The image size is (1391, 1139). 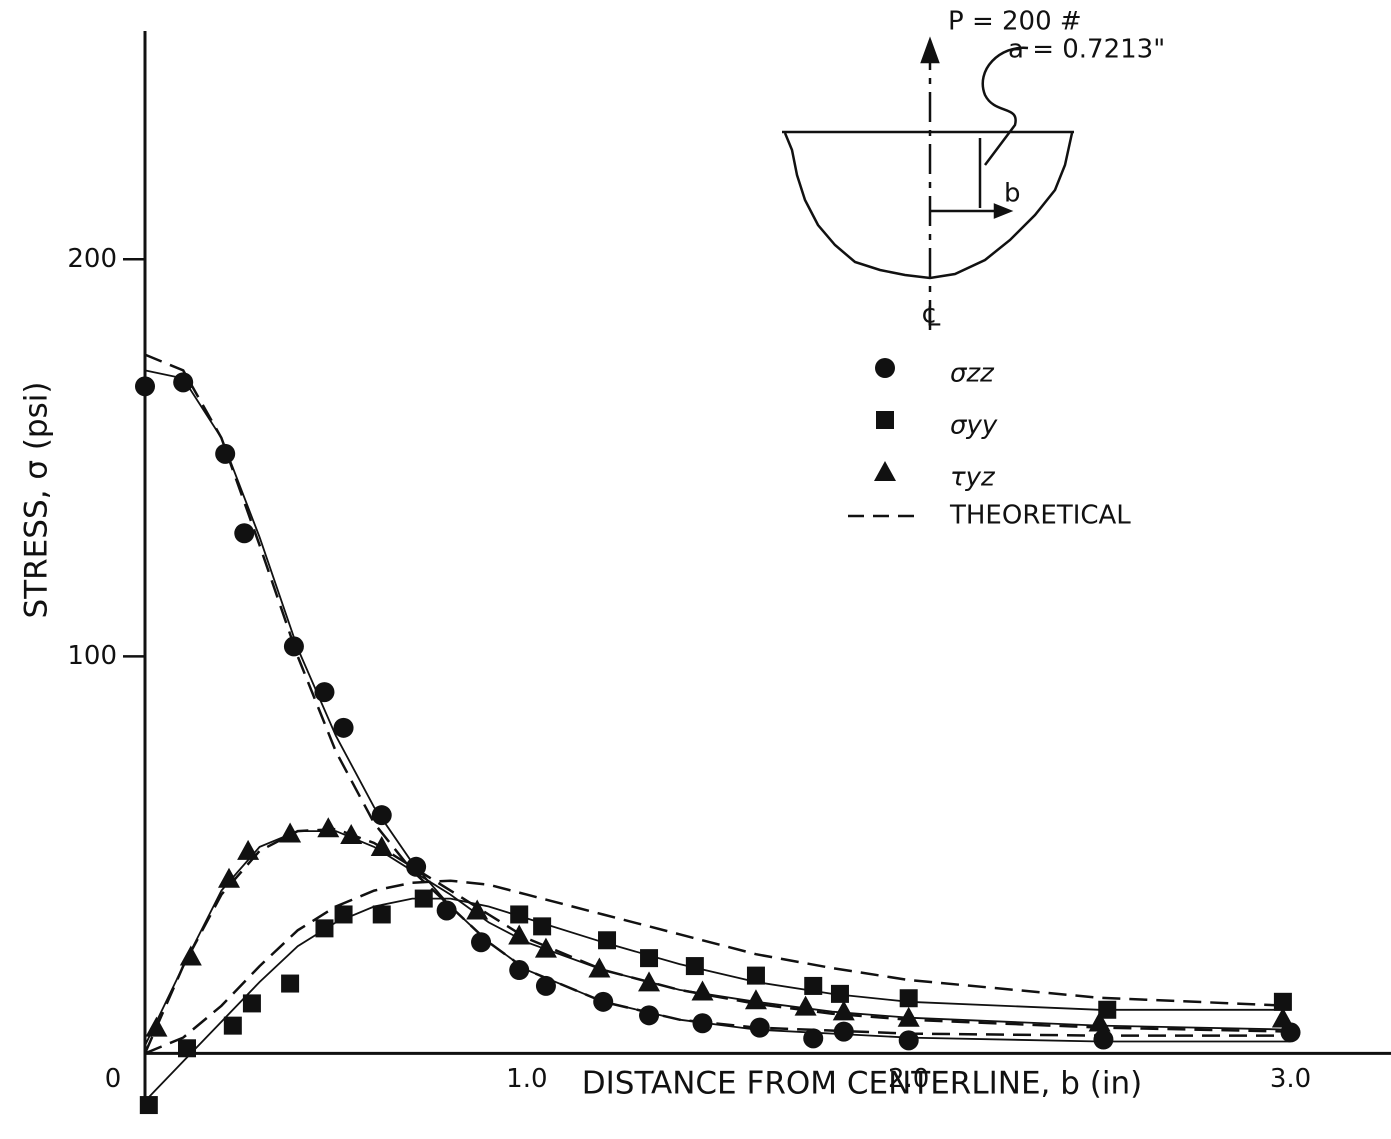 What do you see at coordinates (1086, 50) in the screenshot?
I see `radius-label: a = 0.7213"` at bounding box center [1086, 50].